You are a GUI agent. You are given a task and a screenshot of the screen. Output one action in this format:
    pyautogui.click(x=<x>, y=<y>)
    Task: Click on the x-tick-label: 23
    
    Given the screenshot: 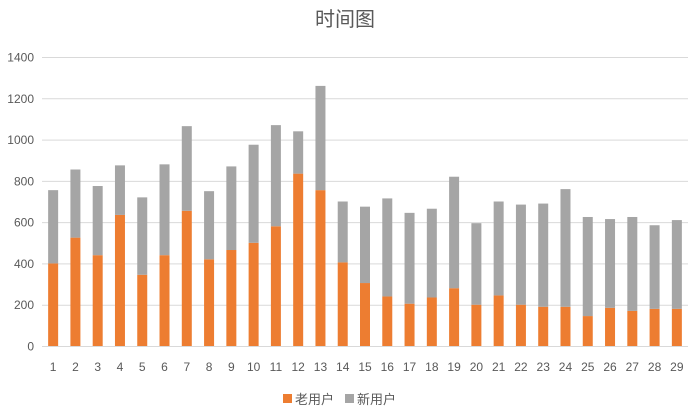 What is the action you would take?
    pyautogui.click(x=544, y=367)
    